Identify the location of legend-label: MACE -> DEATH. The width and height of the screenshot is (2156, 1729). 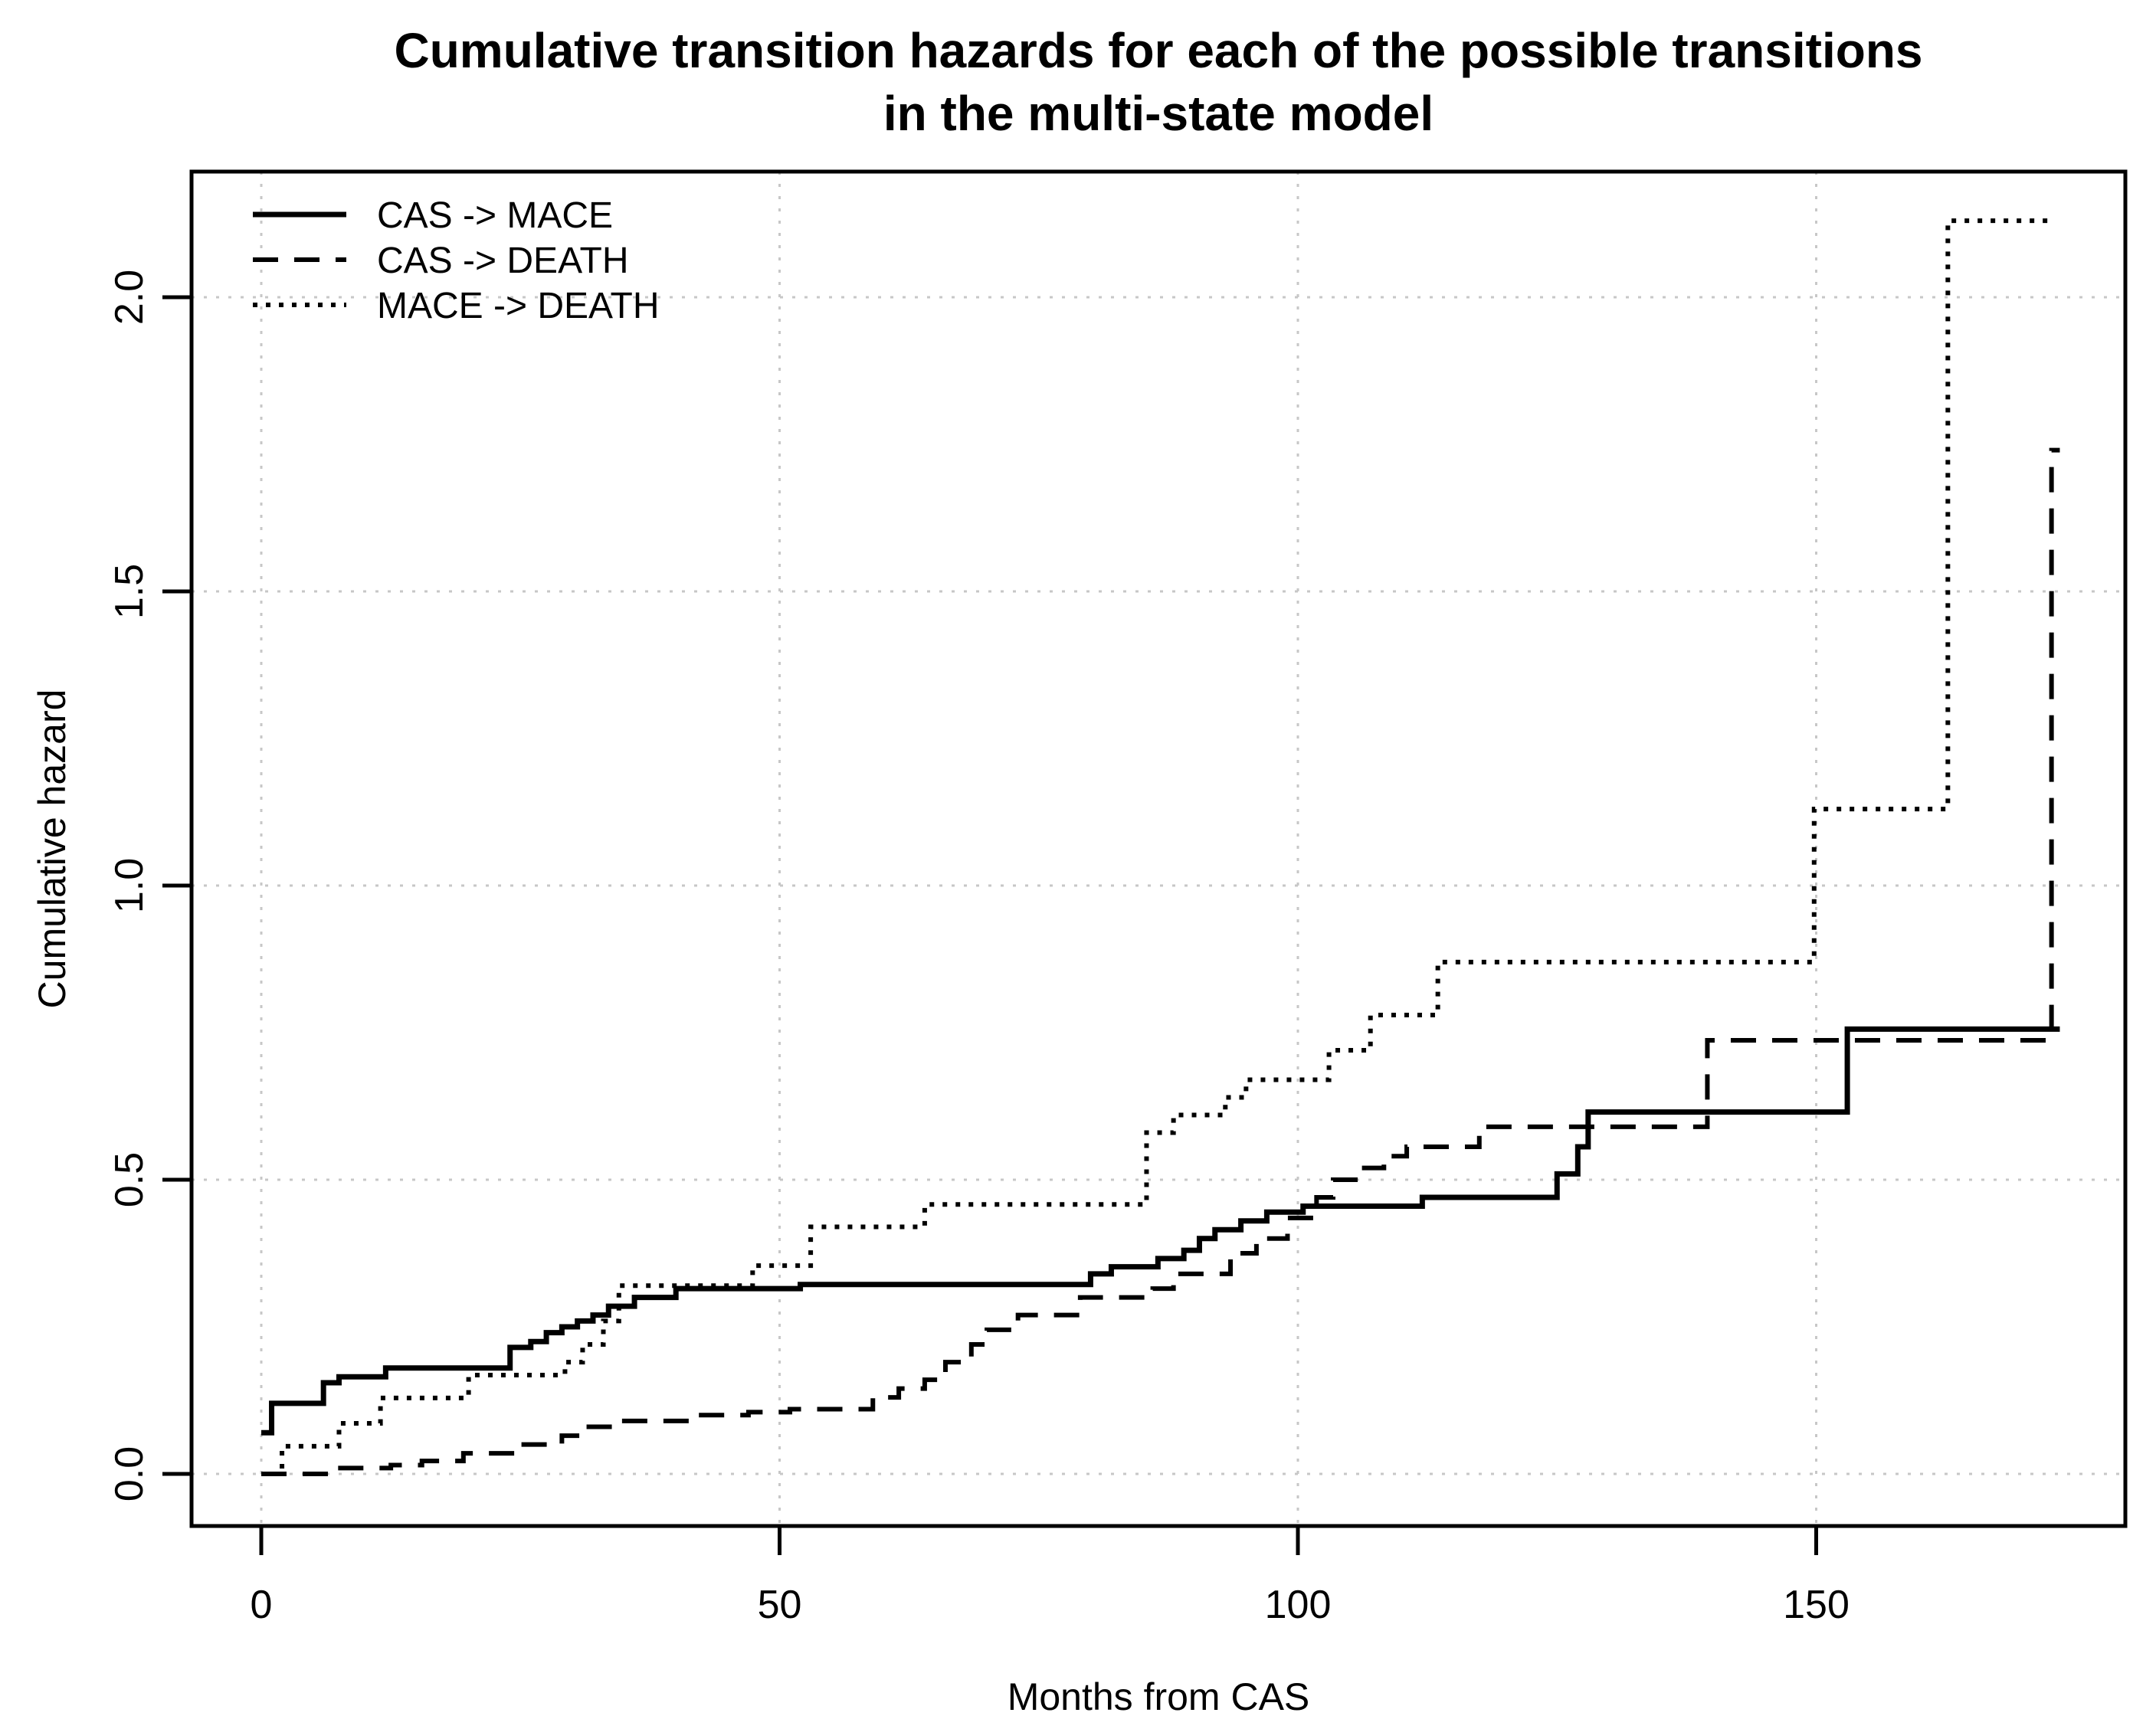
(518, 306).